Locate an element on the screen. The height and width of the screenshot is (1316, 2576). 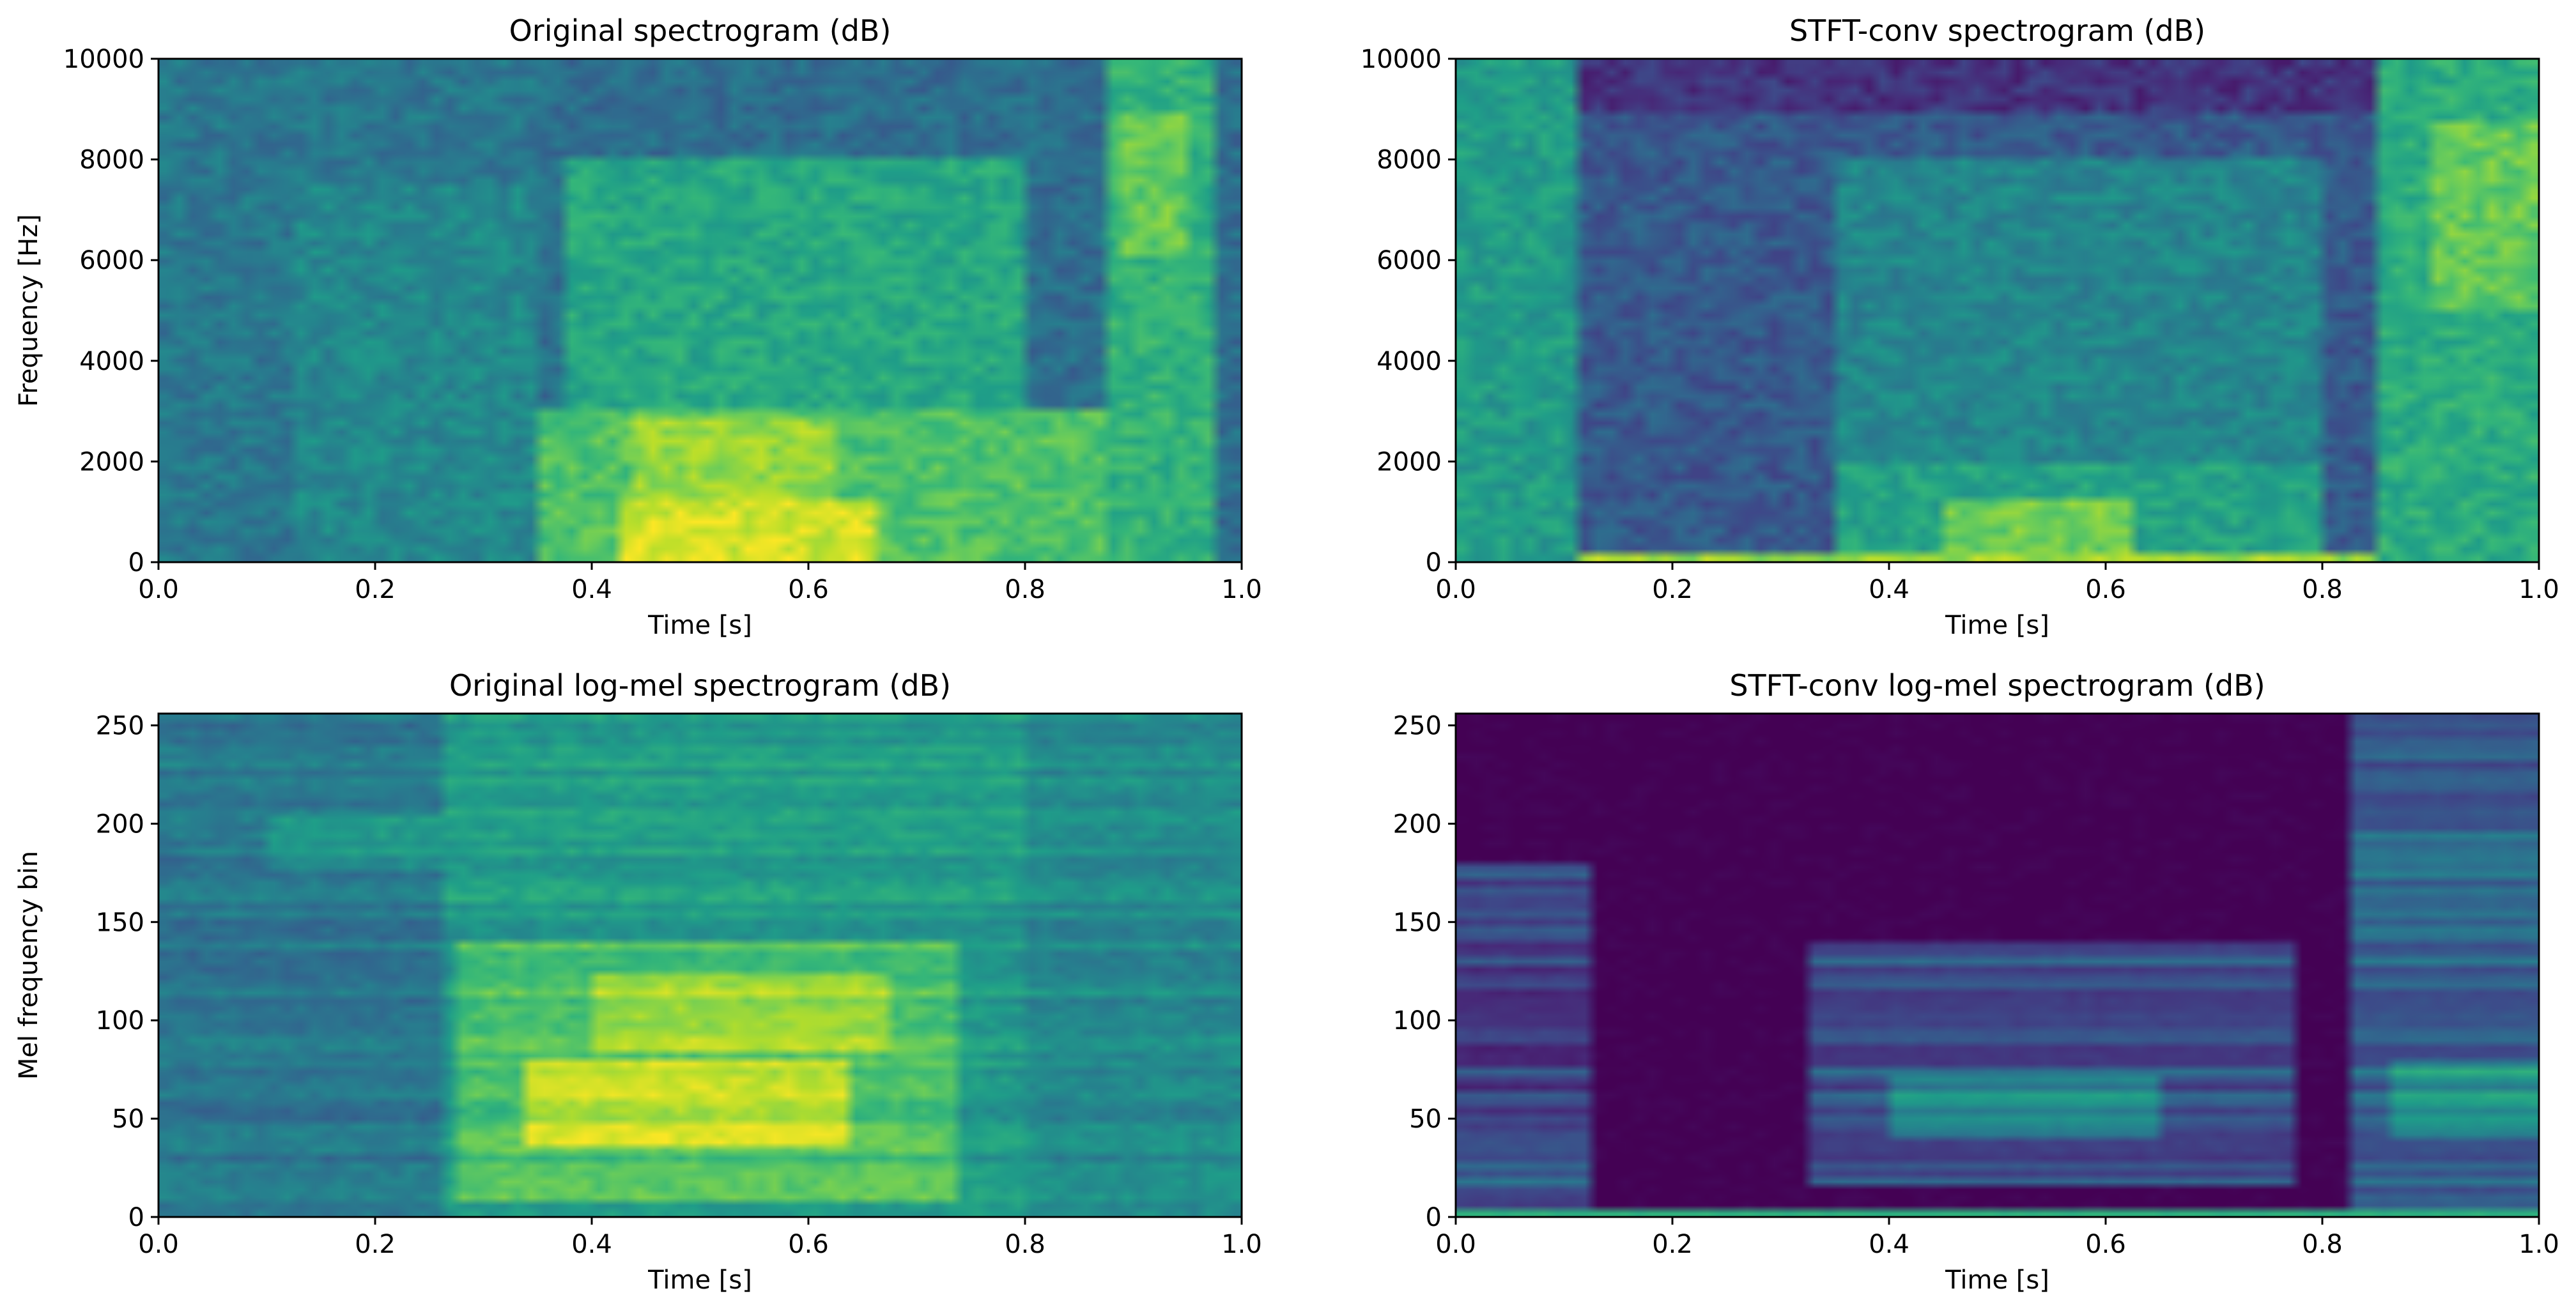
chart-title: Original log-mel spectrogram (dB) is located at coordinates (700, 685).